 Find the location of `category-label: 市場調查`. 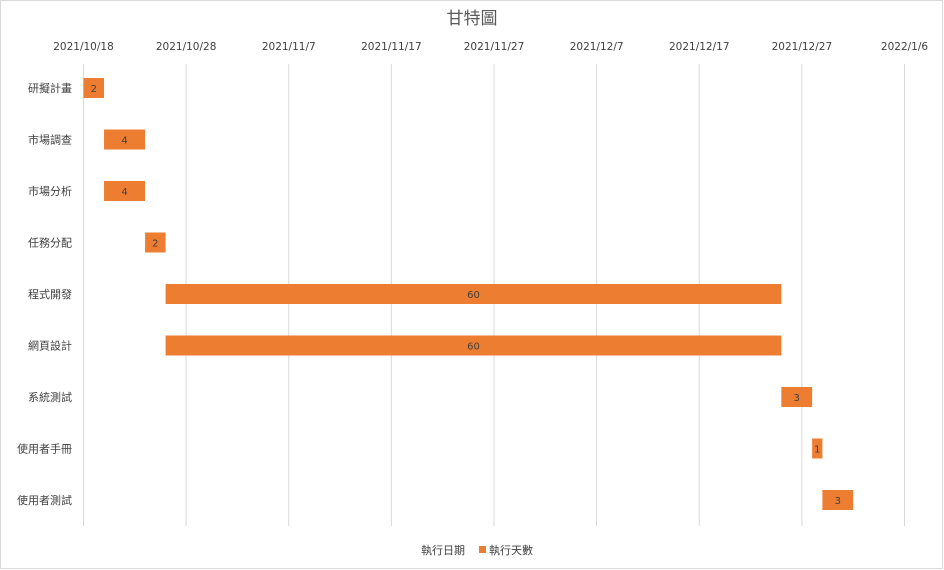

category-label: 市場調查 is located at coordinates (50, 140).